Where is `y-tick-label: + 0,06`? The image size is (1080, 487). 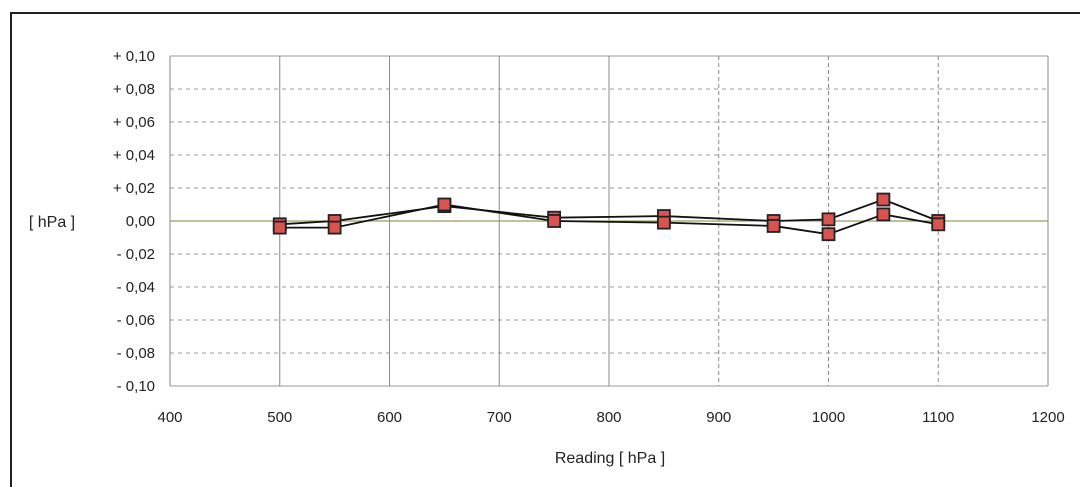 y-tick-label: + 0,06 is located at coordinates (134, 122).